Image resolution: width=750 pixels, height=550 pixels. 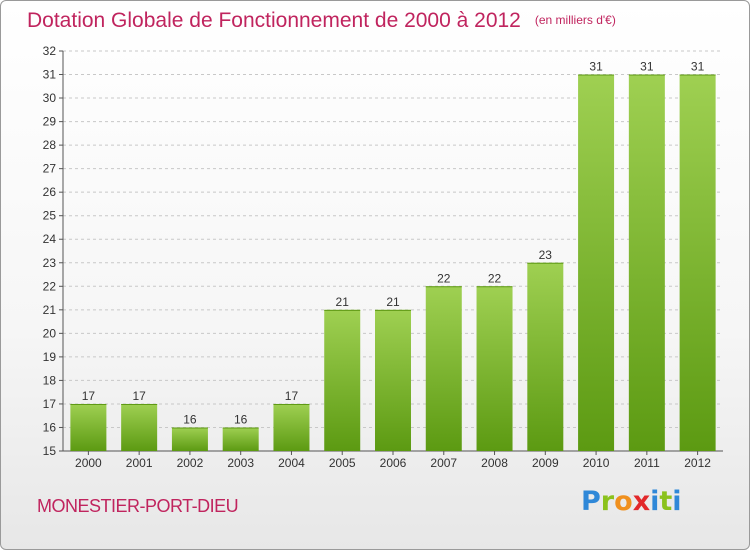 I want to click on x-tick-label: 2007, so click(x=443, y=463).